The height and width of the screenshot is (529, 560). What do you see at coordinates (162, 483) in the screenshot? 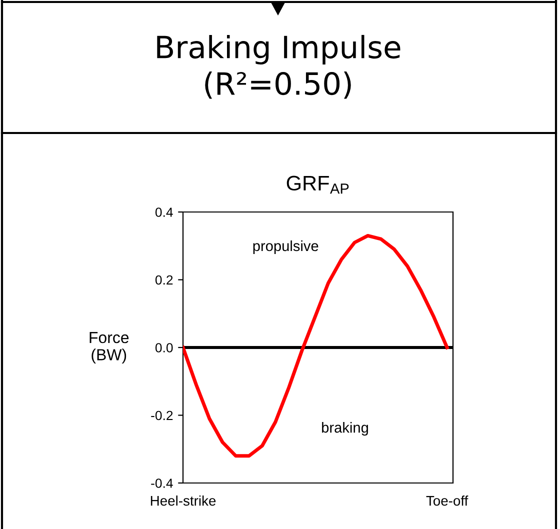
I see `y-tick-label: -0.4` at bounding box center [162, 483].